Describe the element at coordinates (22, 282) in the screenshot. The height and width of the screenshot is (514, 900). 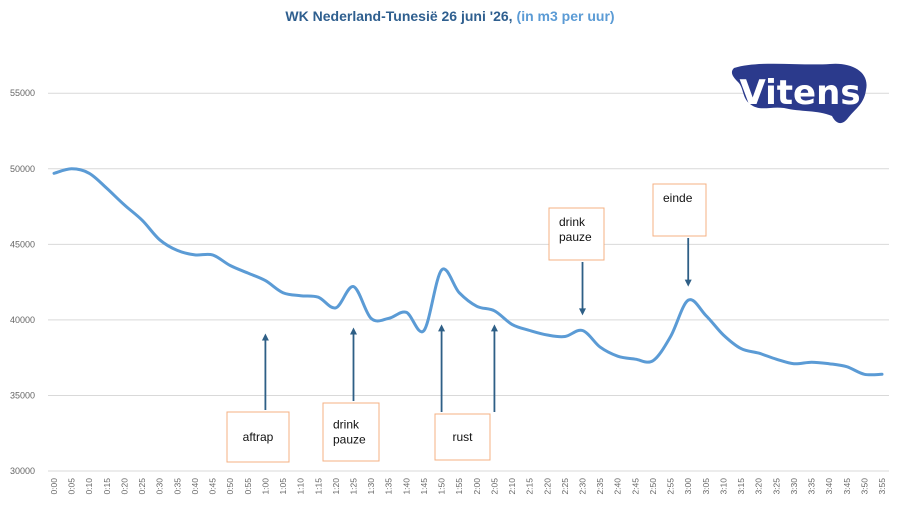
I see `y-axis: 30000 35000 40000 45000 50000 55000` at that location.